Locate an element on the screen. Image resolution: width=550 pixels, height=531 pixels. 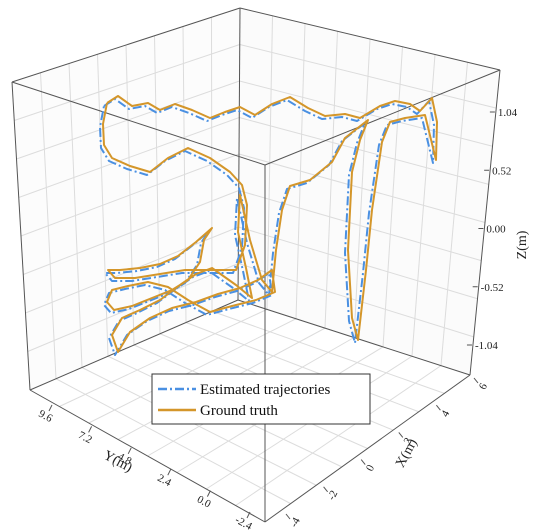
legend-box is located at coordinates (261, 399).